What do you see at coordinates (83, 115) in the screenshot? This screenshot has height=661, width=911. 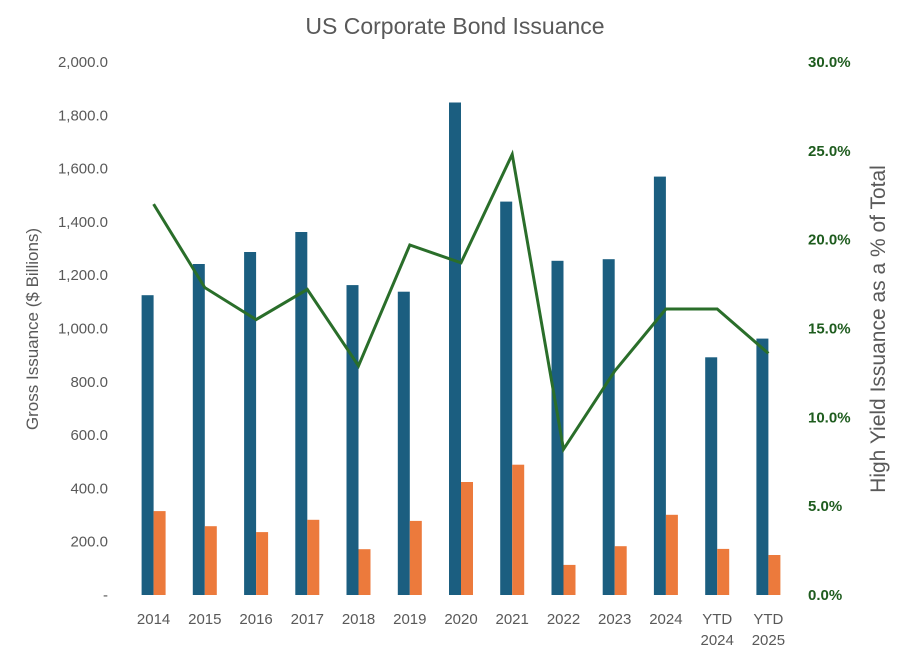 I see `y-tick-label: 1,800.0` at bounding box center [83, 115].